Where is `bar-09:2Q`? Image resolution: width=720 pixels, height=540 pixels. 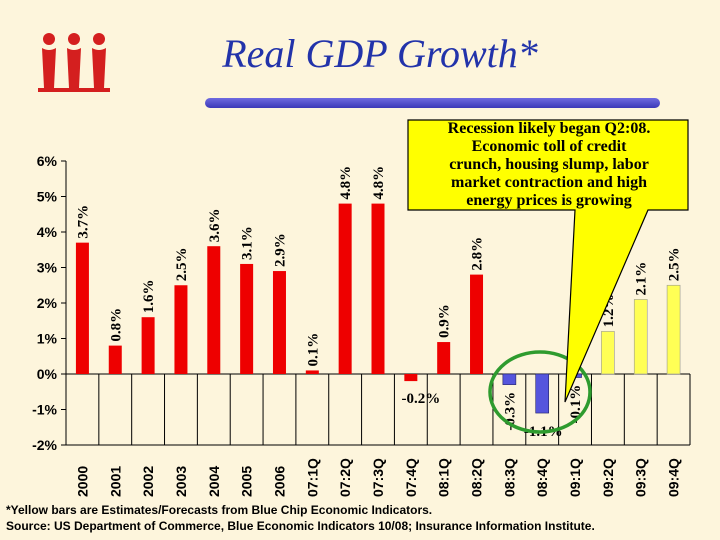 bar-09:2Q is located at coordinates (608, 353).